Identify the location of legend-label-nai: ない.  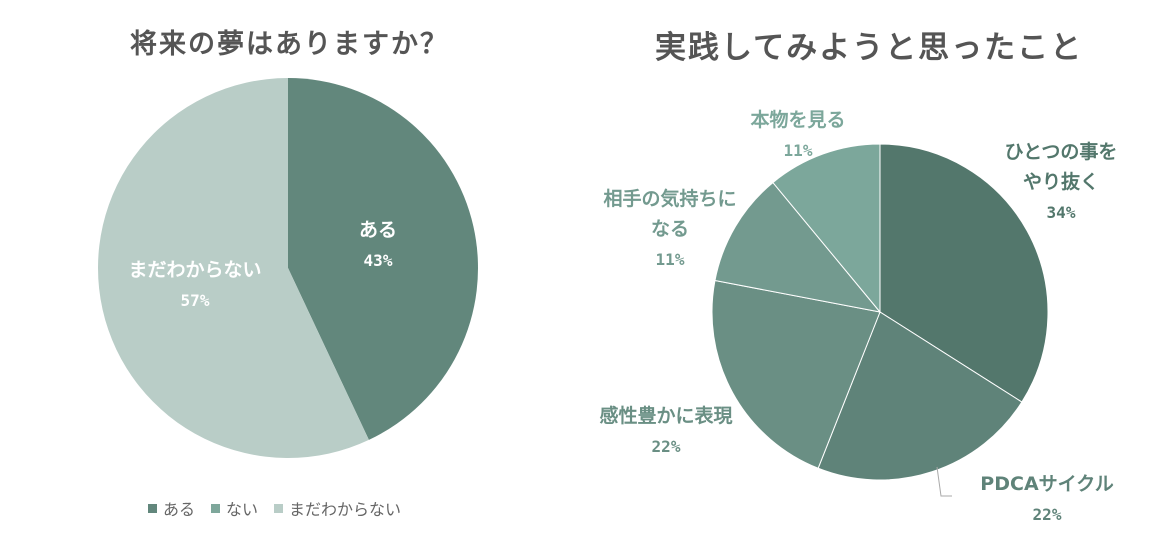
(242, 509).